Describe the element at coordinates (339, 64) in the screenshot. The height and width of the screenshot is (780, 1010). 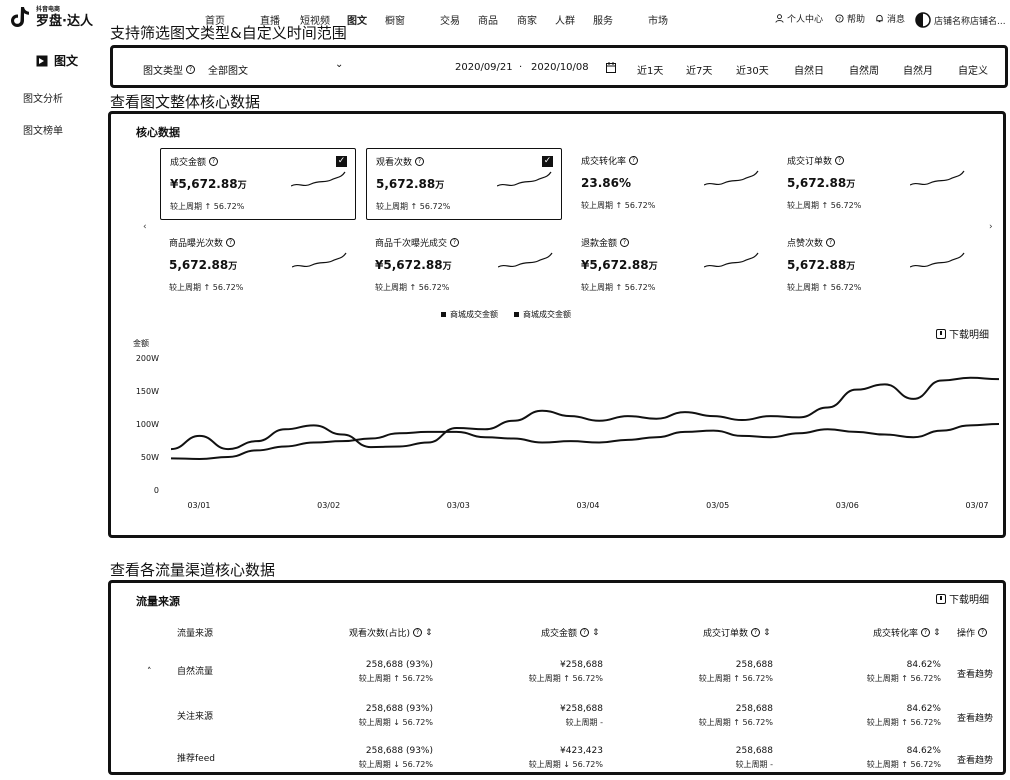
I see `chevron-down-icon: ⌄` at that location.